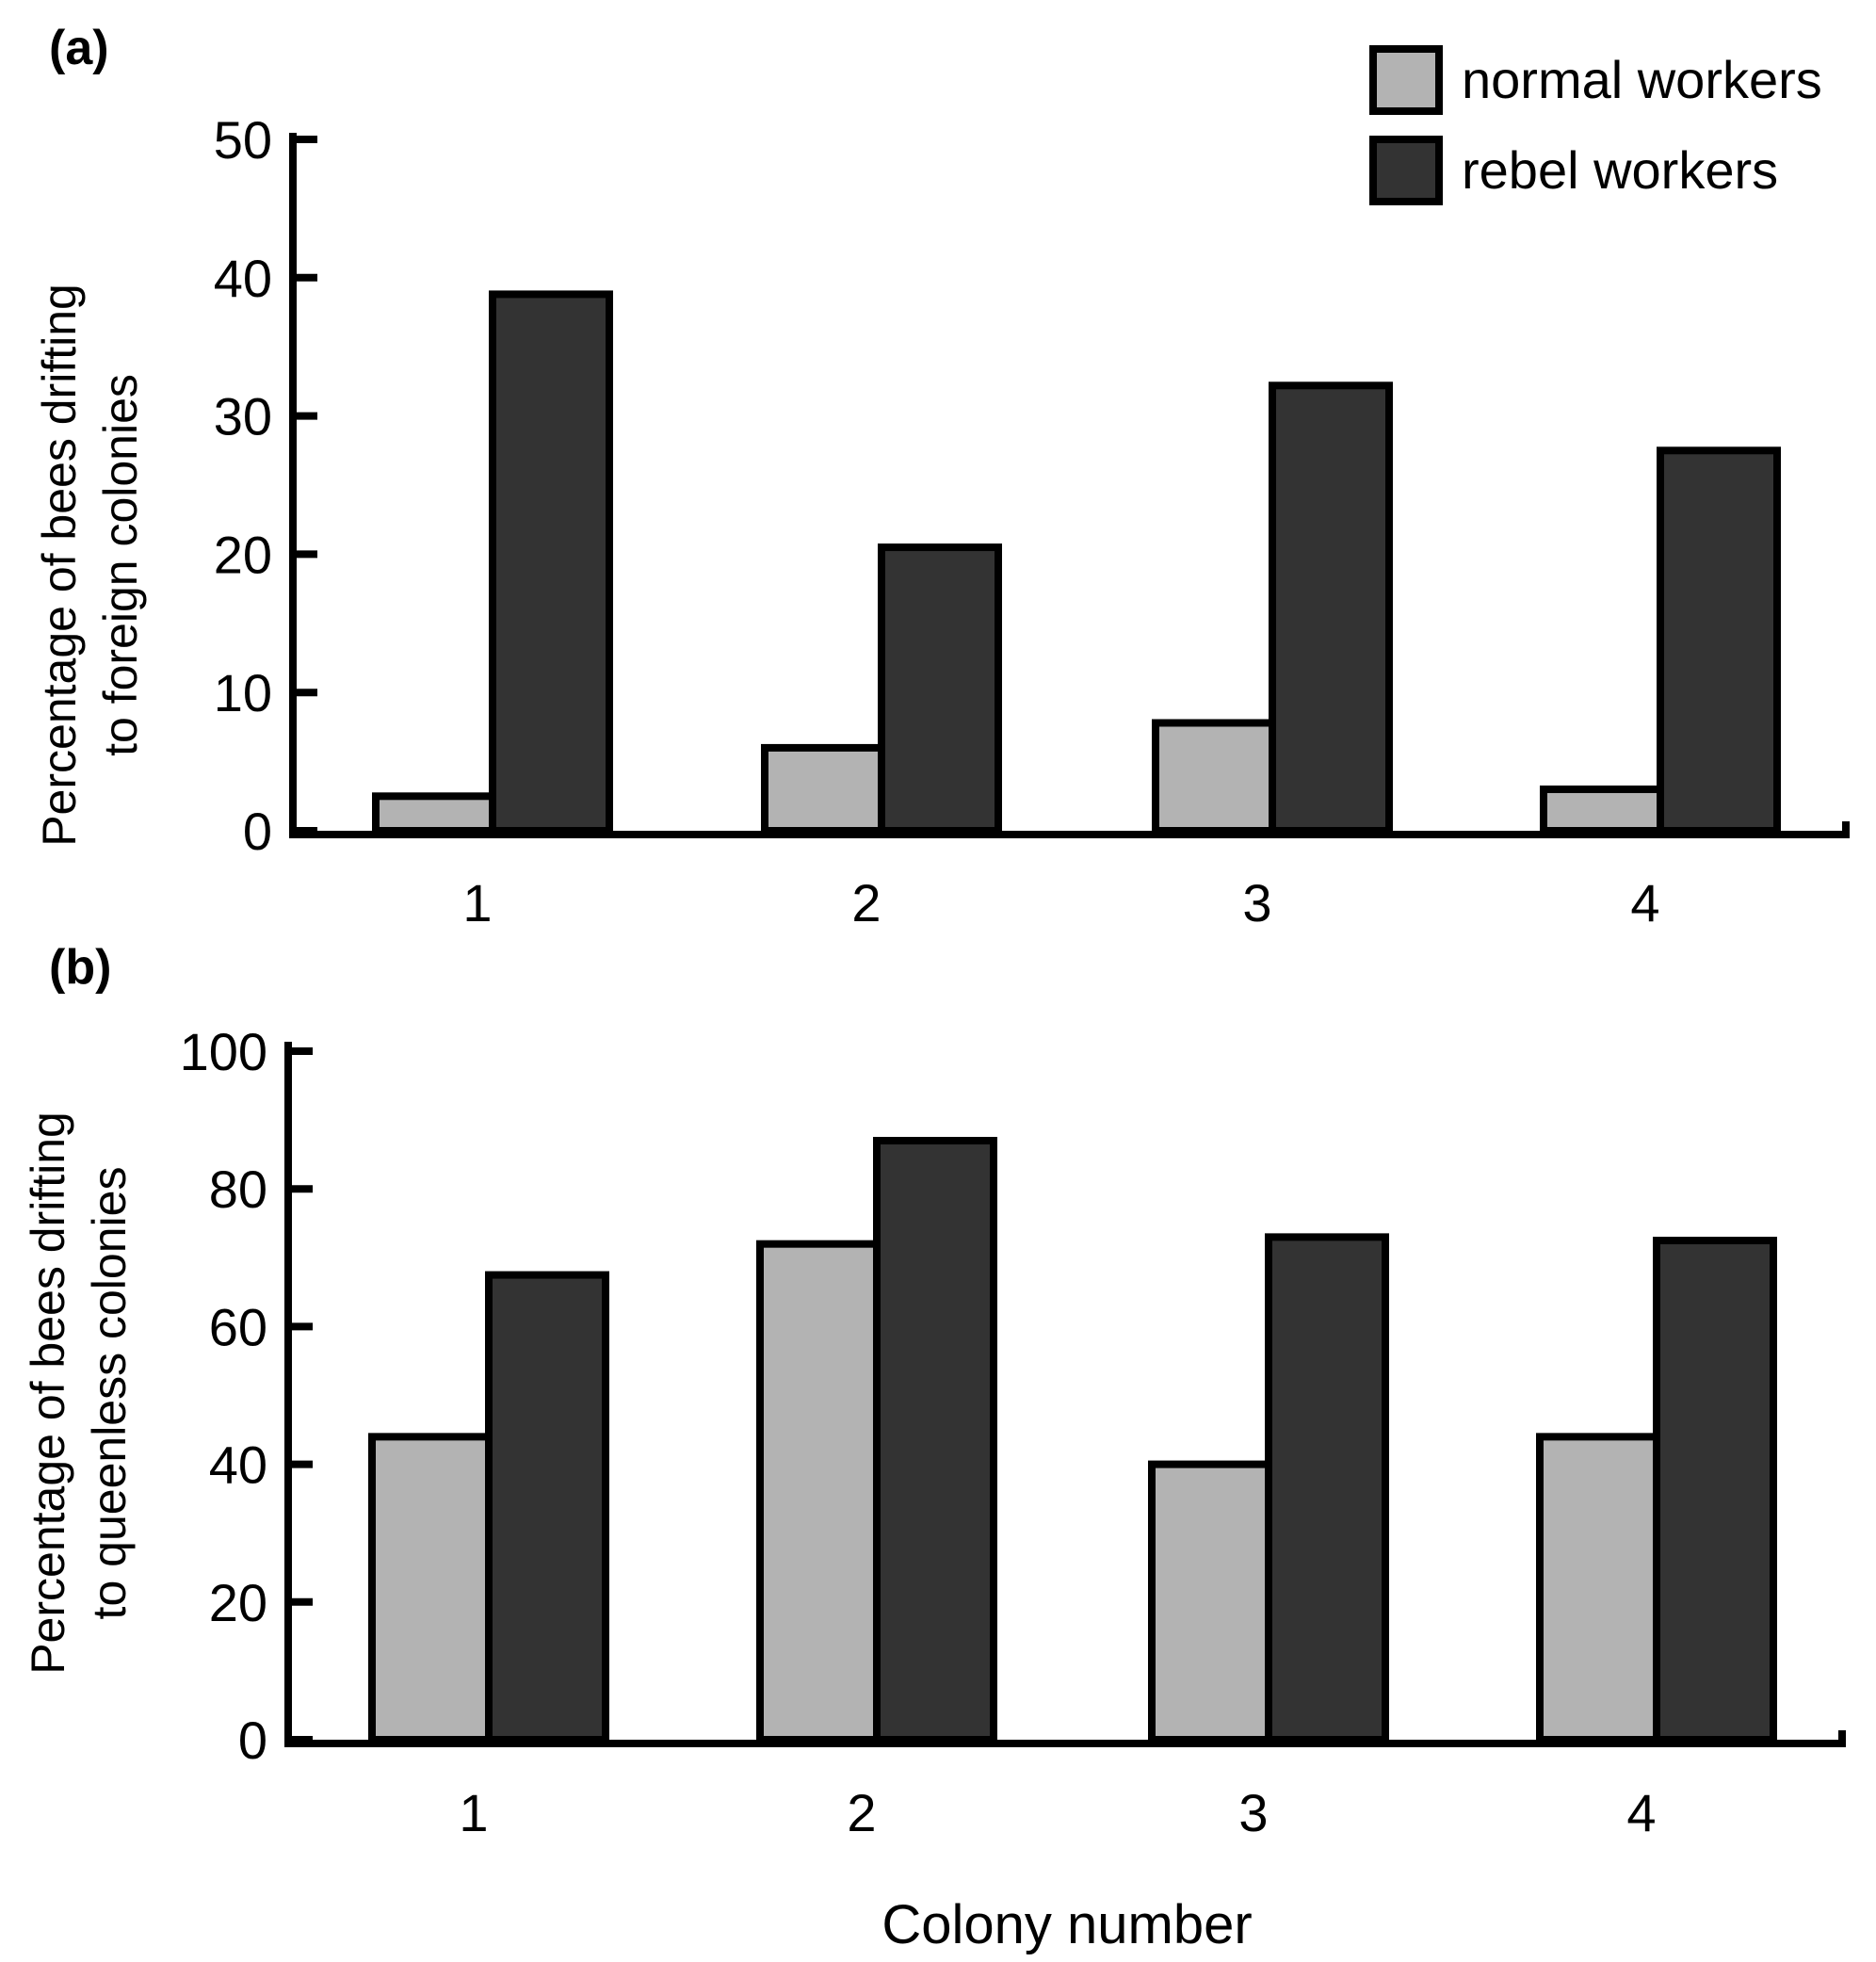  I want to click on panel-b-x-tick-label-4: 4, so click(1641, 1812).